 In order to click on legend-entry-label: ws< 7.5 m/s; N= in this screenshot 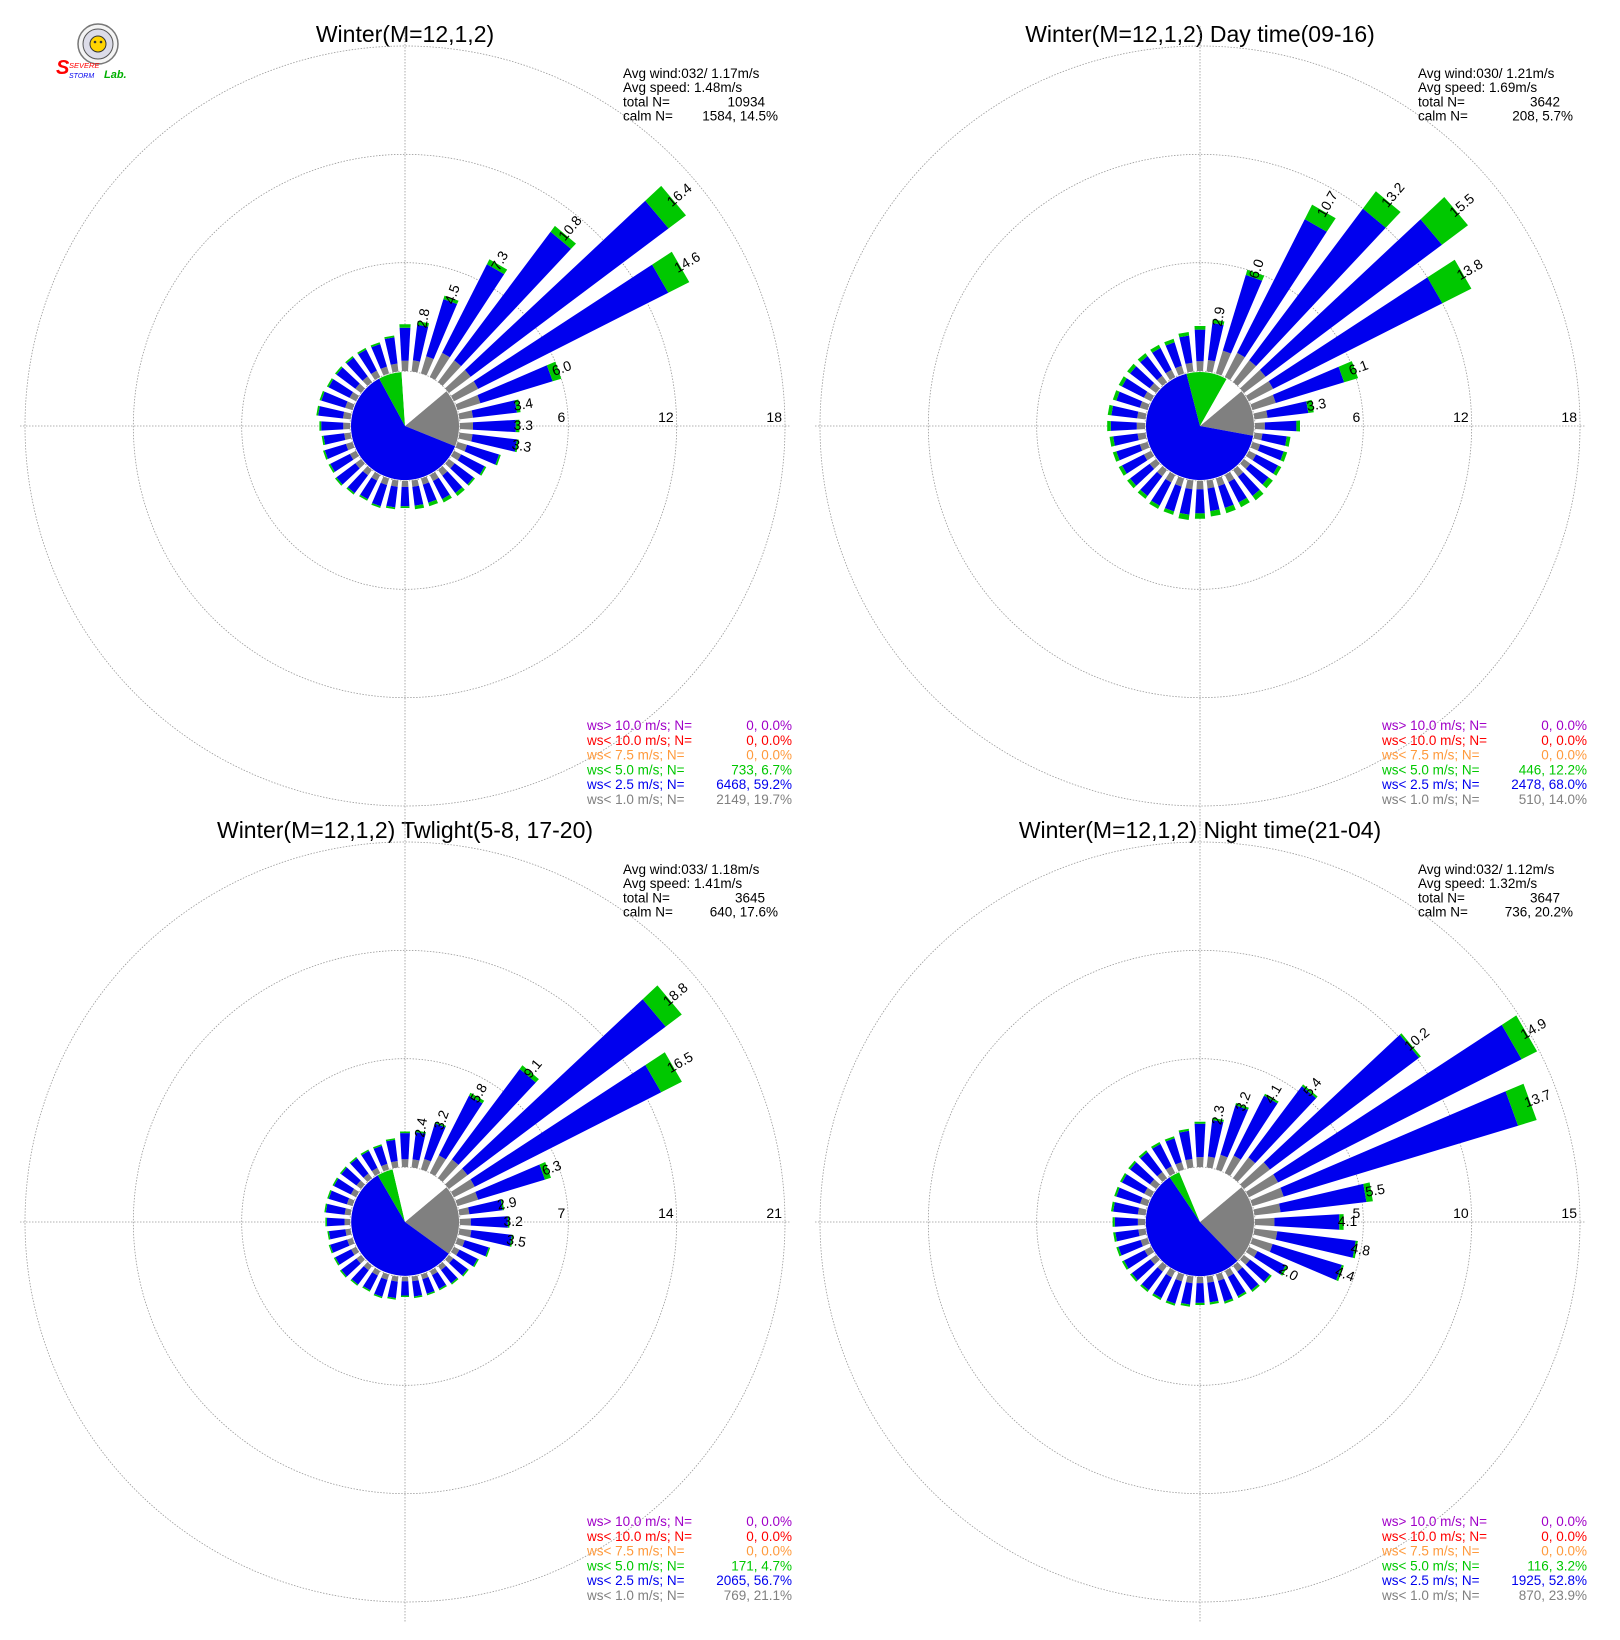, I will do `click(635, 1551)`.